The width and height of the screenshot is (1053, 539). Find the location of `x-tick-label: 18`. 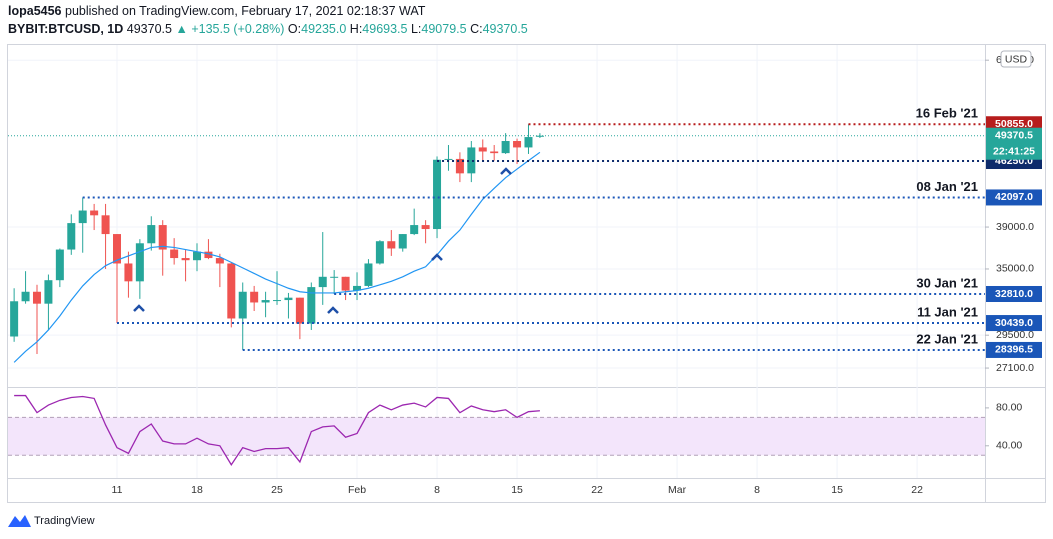

x-tick-label: 18 is located at coordinates (197, 490).